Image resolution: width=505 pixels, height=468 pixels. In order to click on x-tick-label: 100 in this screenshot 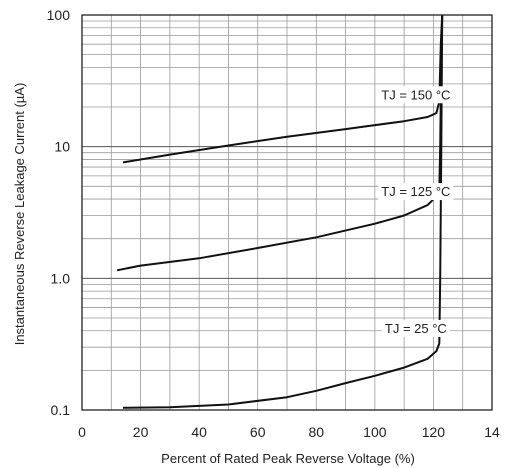, I will do `click(375, 432)`.